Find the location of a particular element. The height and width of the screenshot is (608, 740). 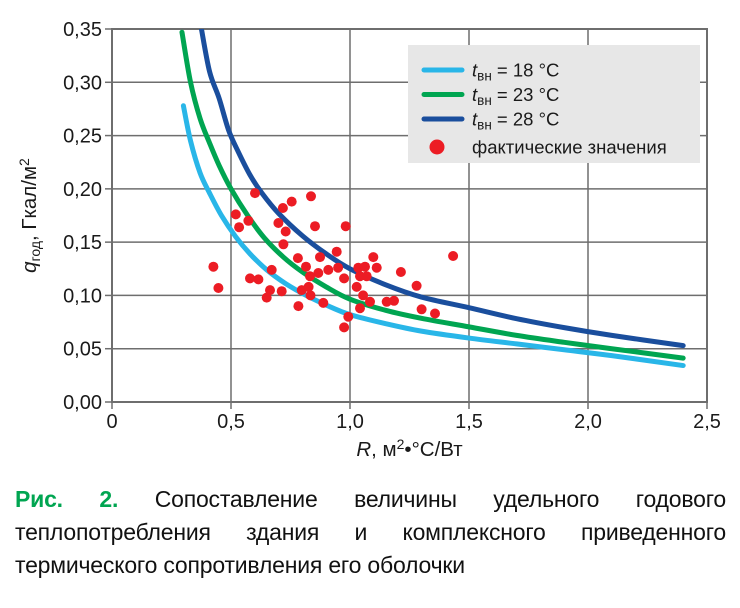

y-tick-label: 0,05 is located at coordinates (82, 350).